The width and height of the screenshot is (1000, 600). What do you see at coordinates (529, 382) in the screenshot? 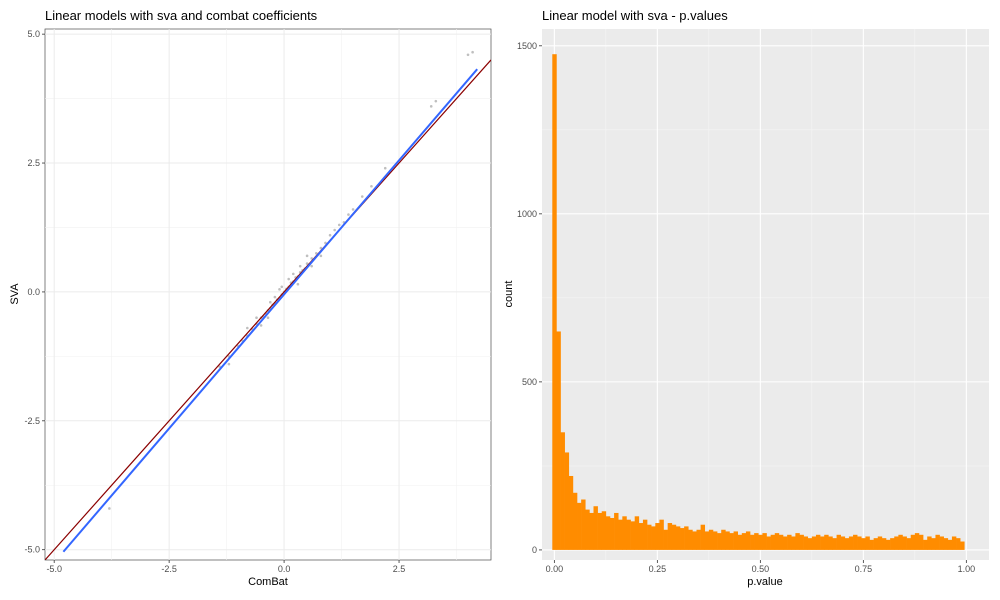
I see `histogram-y-tick-label: 500` at bounding box center [529, 382].